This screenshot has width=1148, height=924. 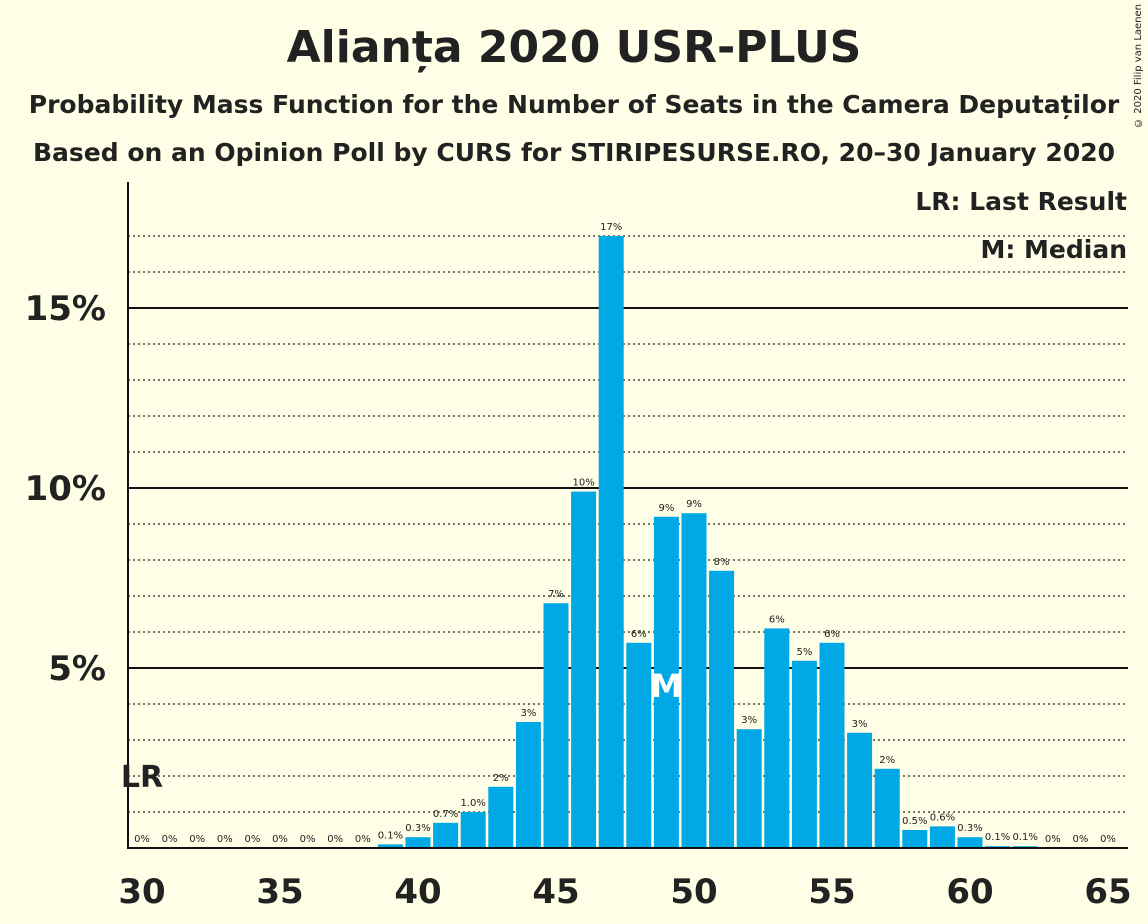 I want to click on legend-entry: M: Median, so click(x=1053, y=249).